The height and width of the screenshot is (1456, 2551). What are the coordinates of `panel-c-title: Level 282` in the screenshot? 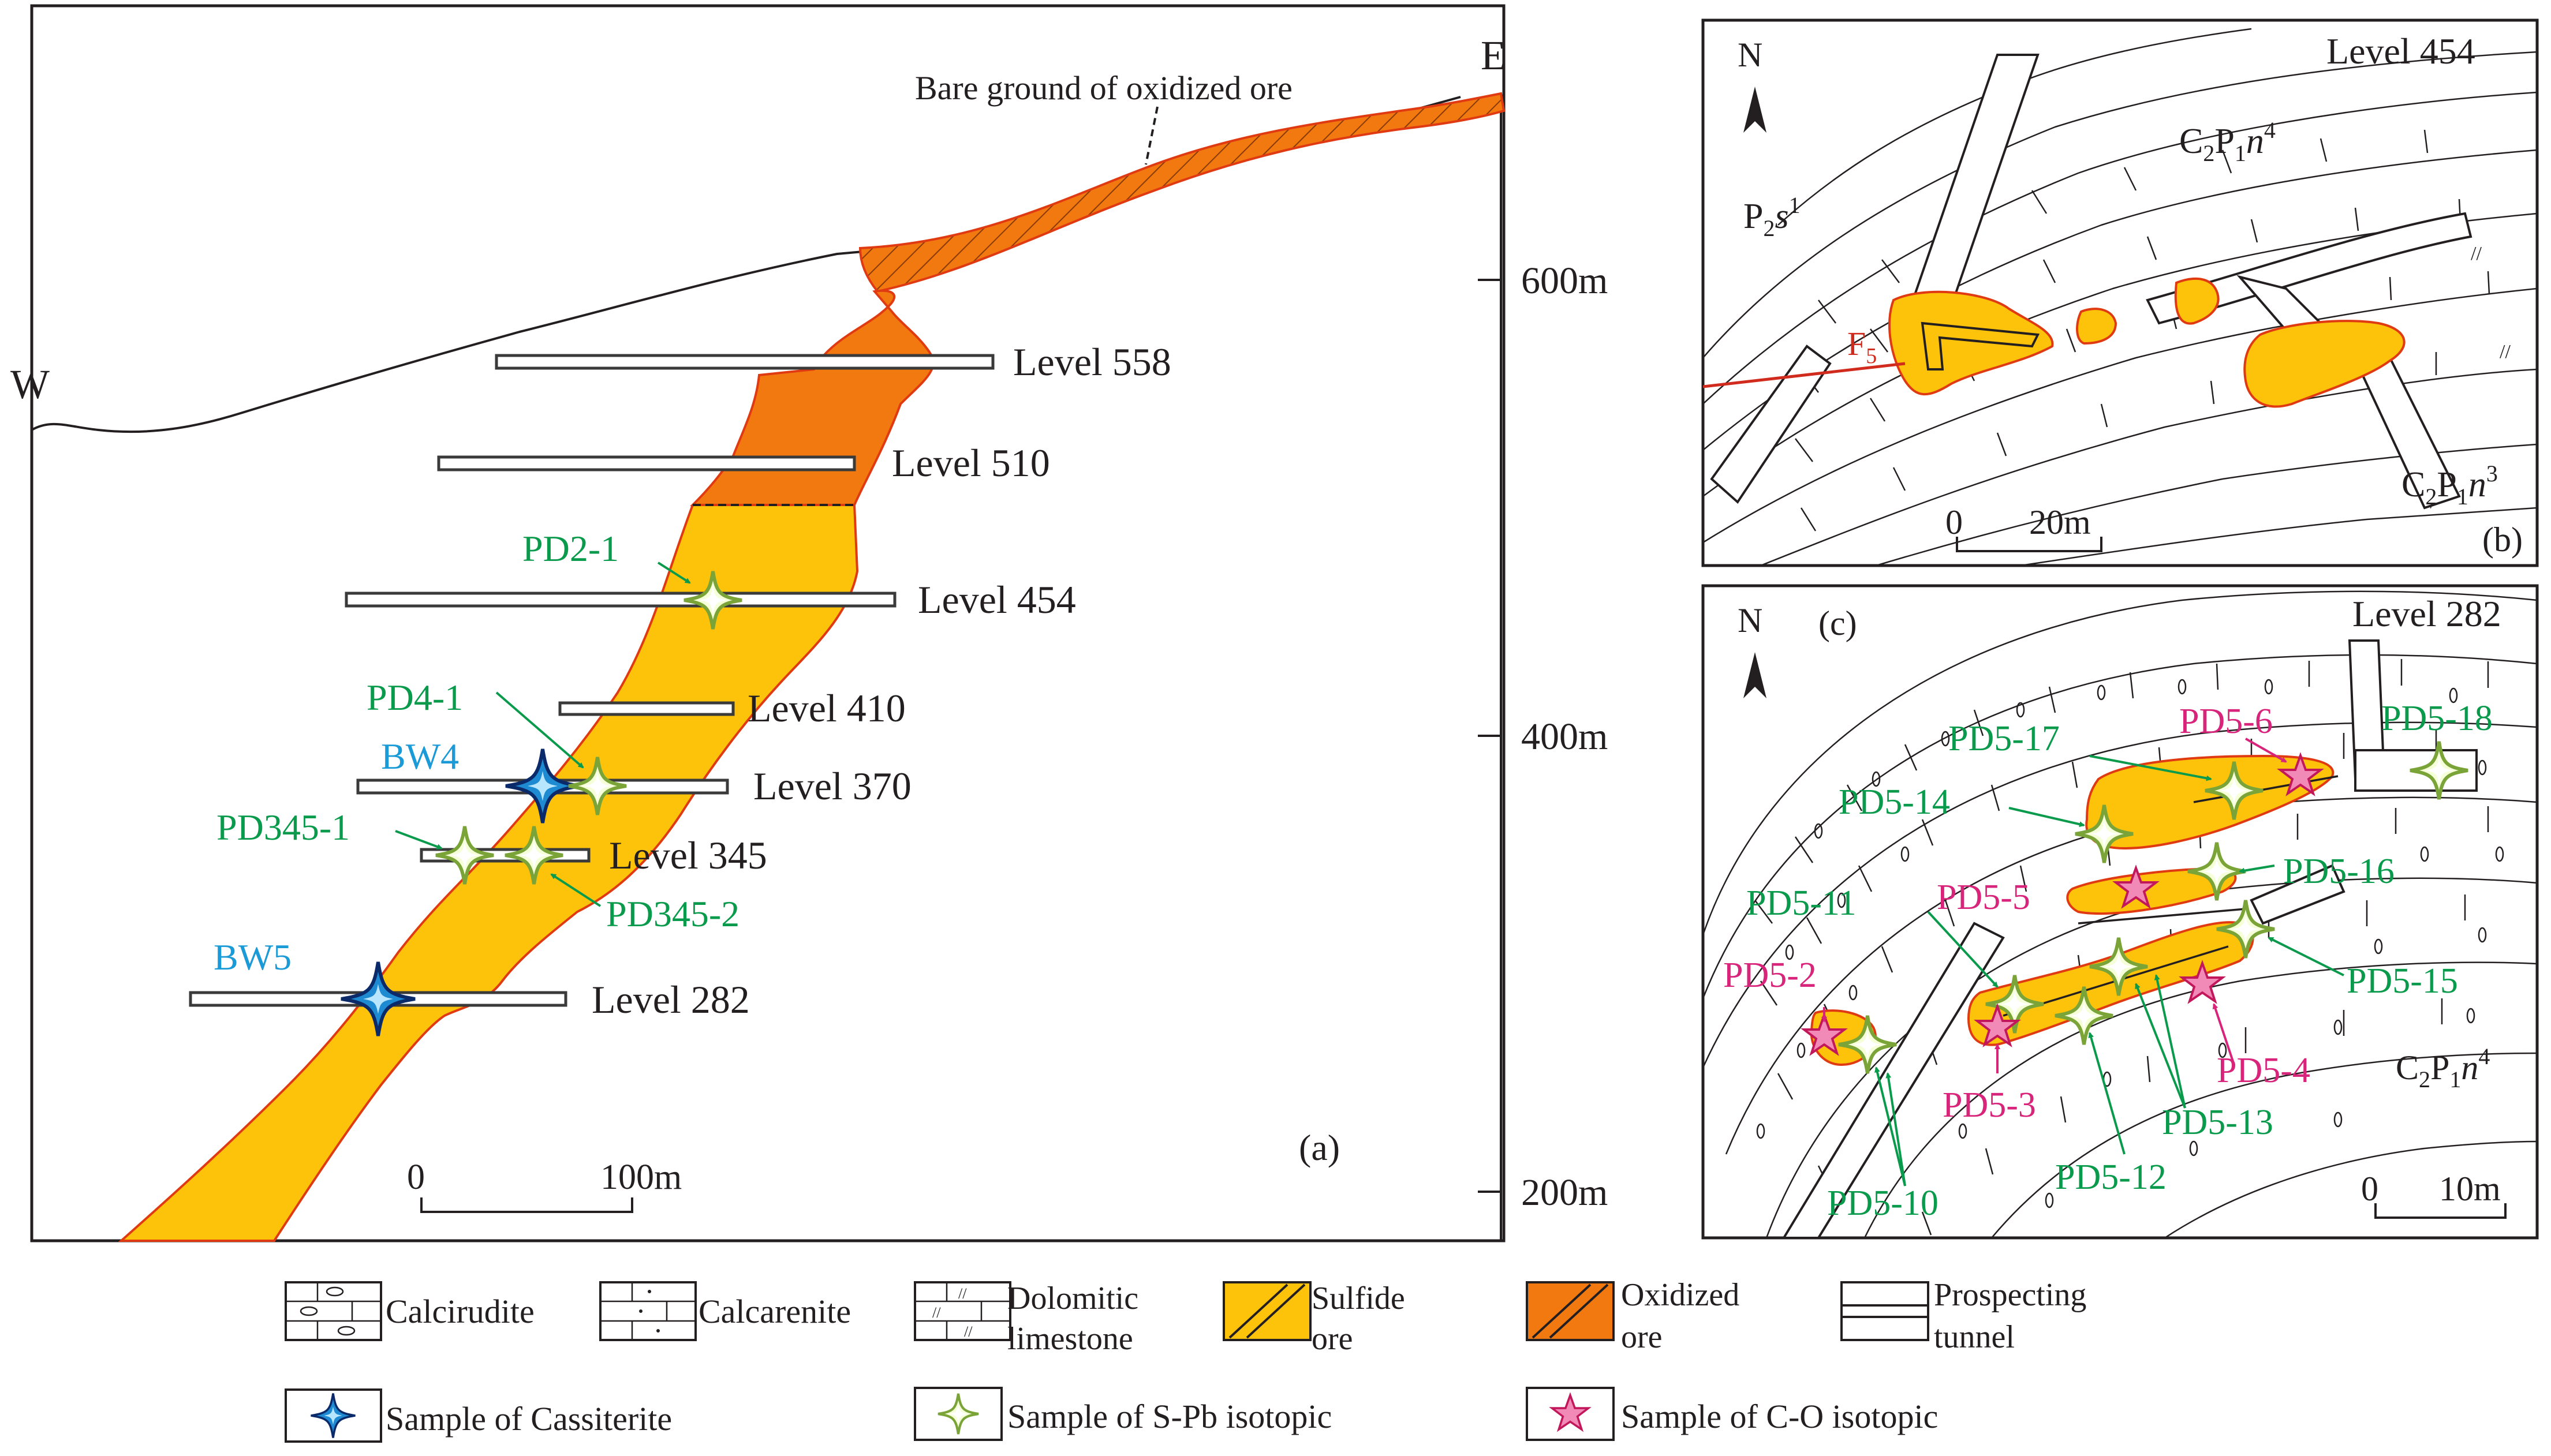 It's located at (2426, 614).